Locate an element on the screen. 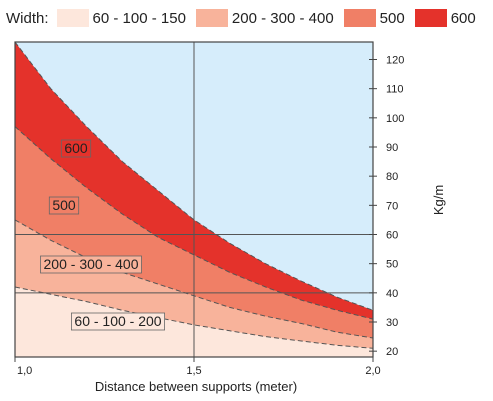 Image resolution: width=493 pixels, height=401 pixels. y-tick-label-100: 100 is located at coordinates (395, 119).